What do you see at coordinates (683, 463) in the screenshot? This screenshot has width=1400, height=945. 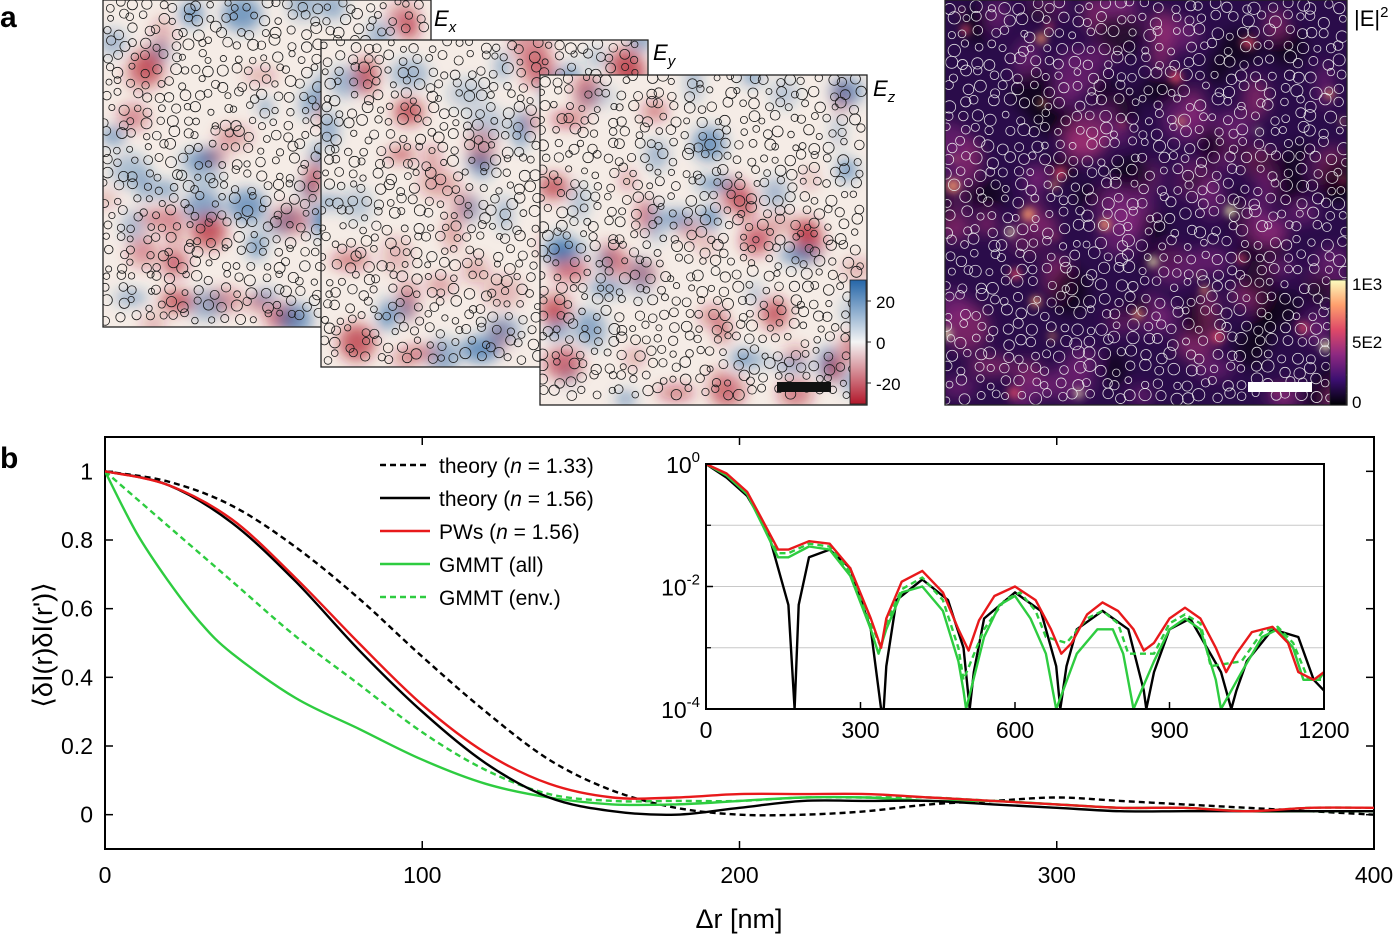 I see `inset-y-tick-label: 100` at bounding box center [683, 463].